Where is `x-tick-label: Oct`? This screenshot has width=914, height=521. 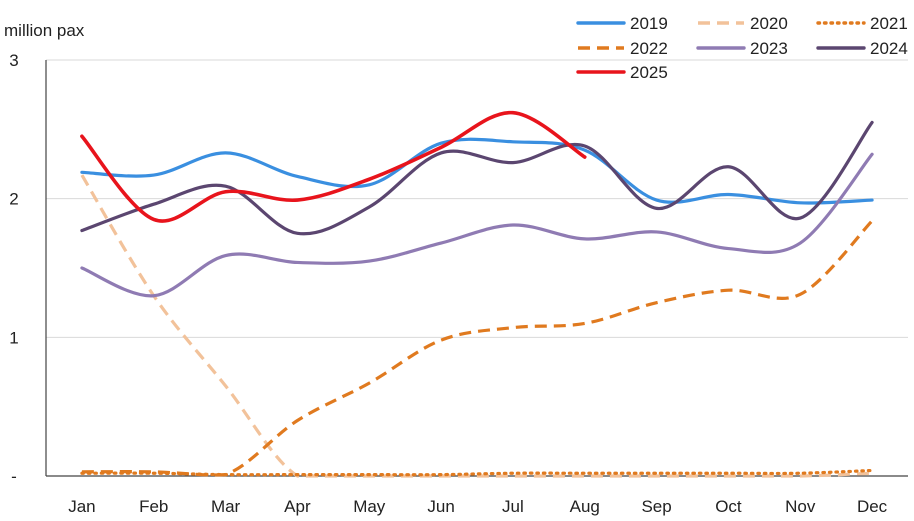
x-tick-label: Oct is located at coordinates (728, 506).